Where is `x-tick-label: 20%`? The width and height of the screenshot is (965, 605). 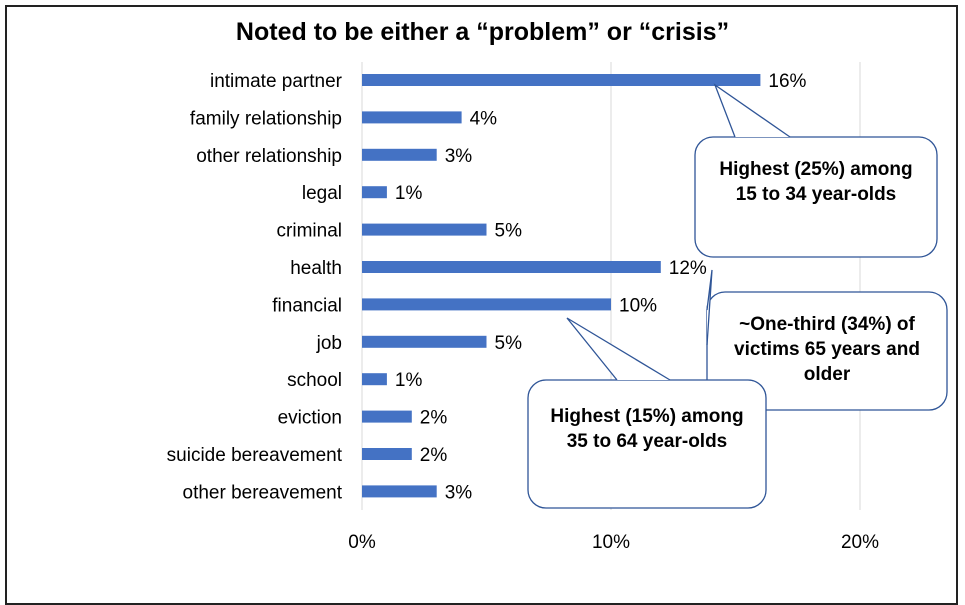
x-tick-label: 20% is located at coordinates (860, 542).